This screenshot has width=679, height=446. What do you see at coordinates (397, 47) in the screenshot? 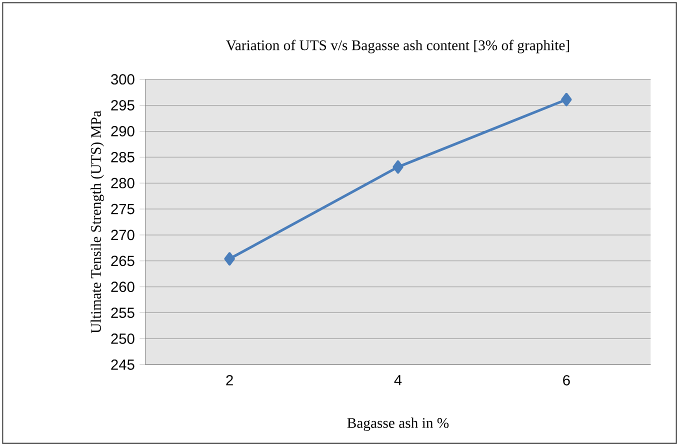
I see `chart-title: Variation of UTS v/s Bagasse ash content [3% of graphite]` at bounding box center [397, 47].